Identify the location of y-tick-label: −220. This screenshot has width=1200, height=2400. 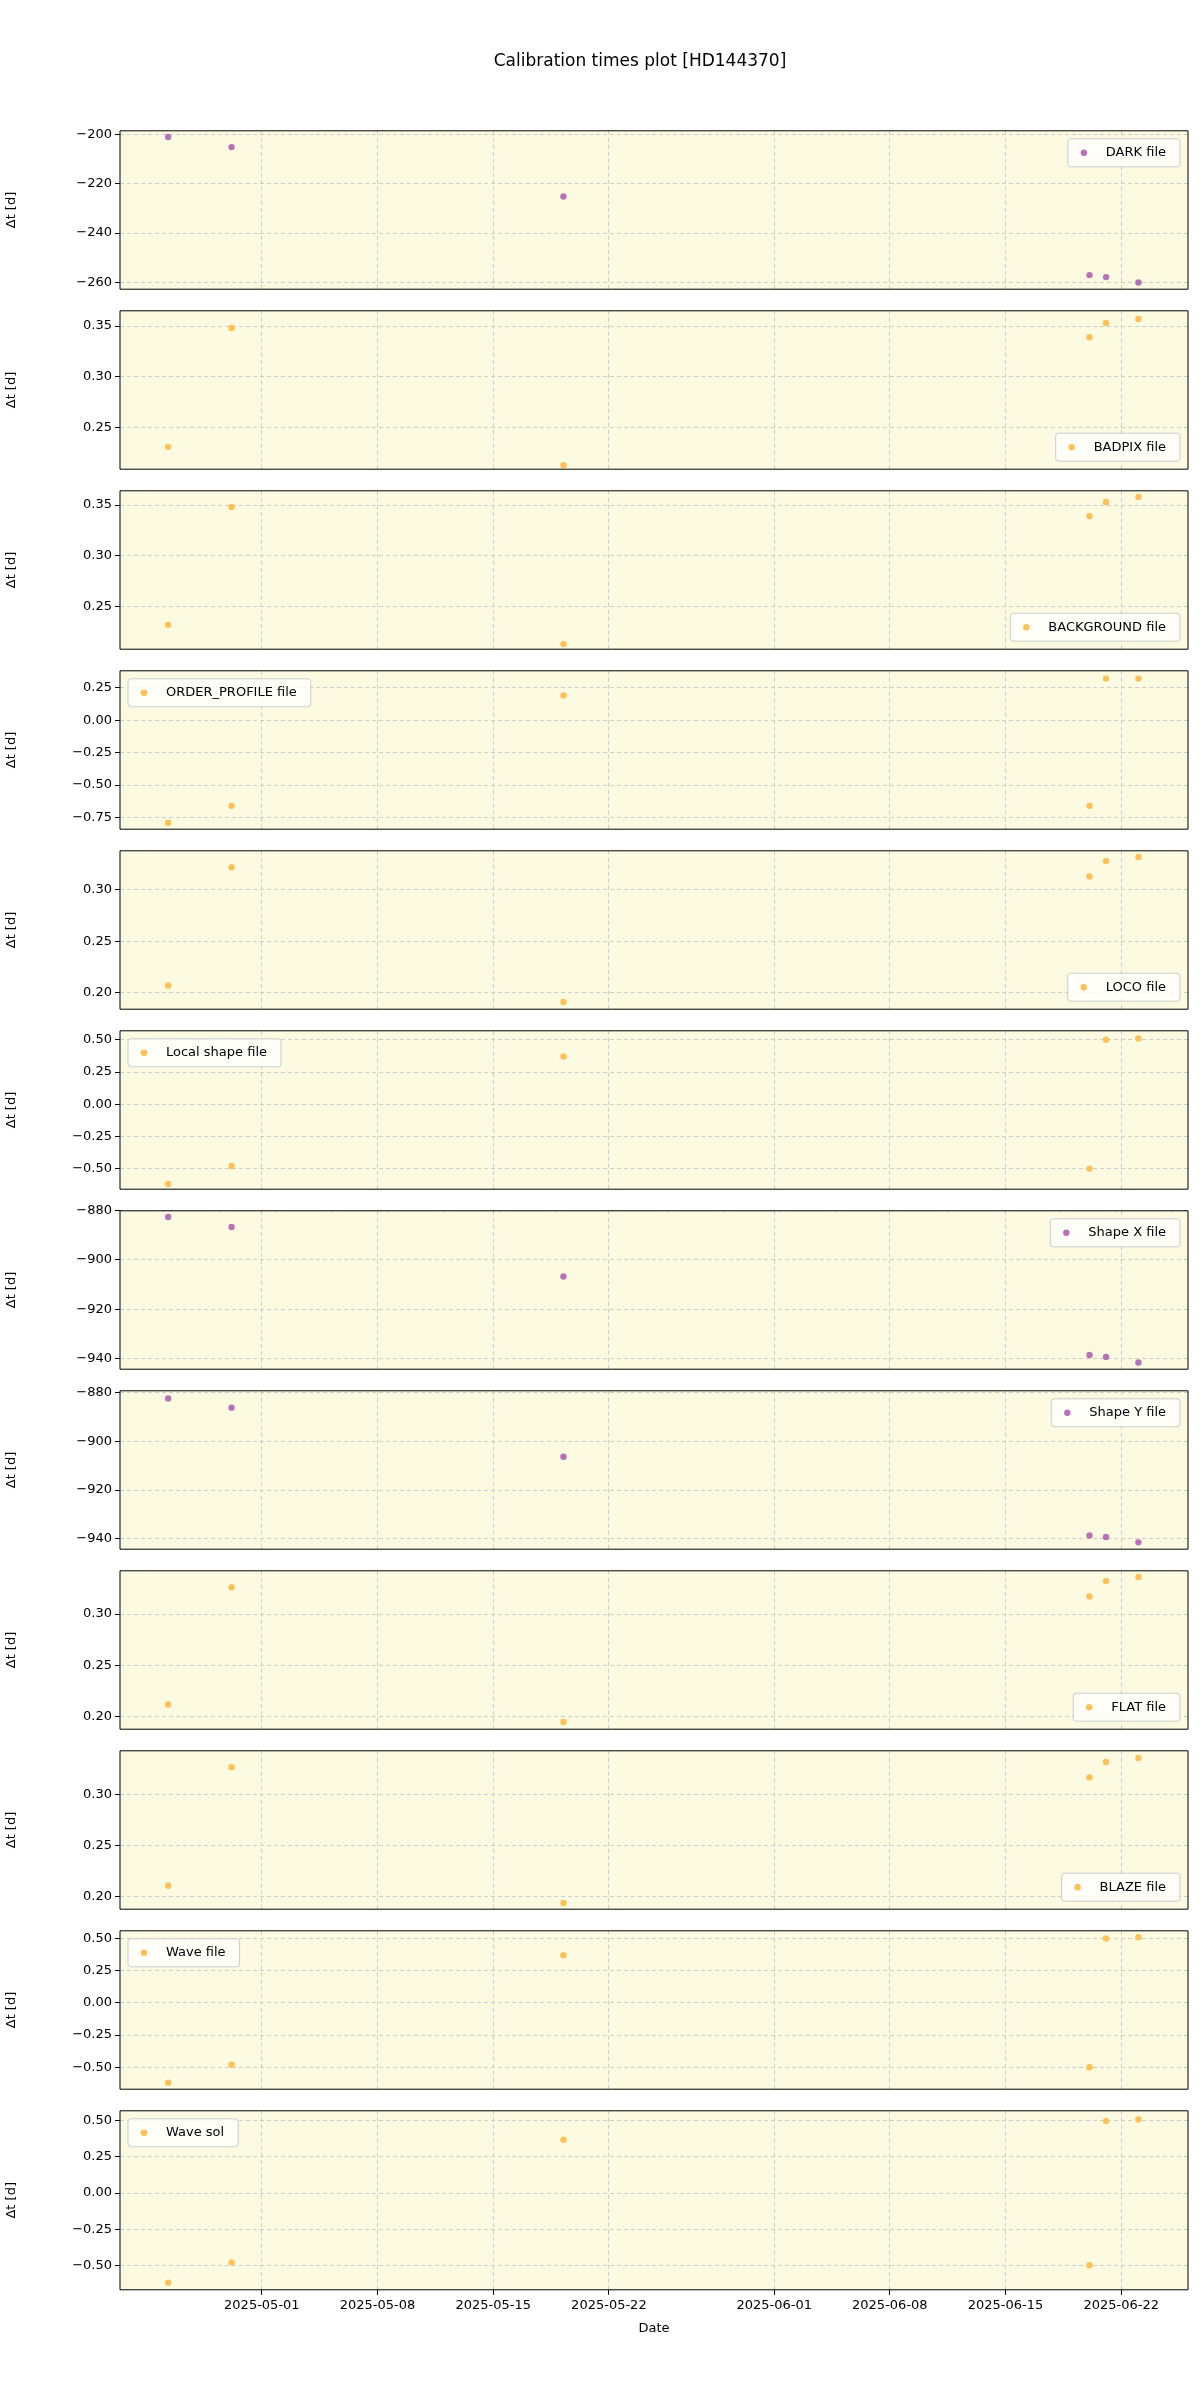
(94, 183).